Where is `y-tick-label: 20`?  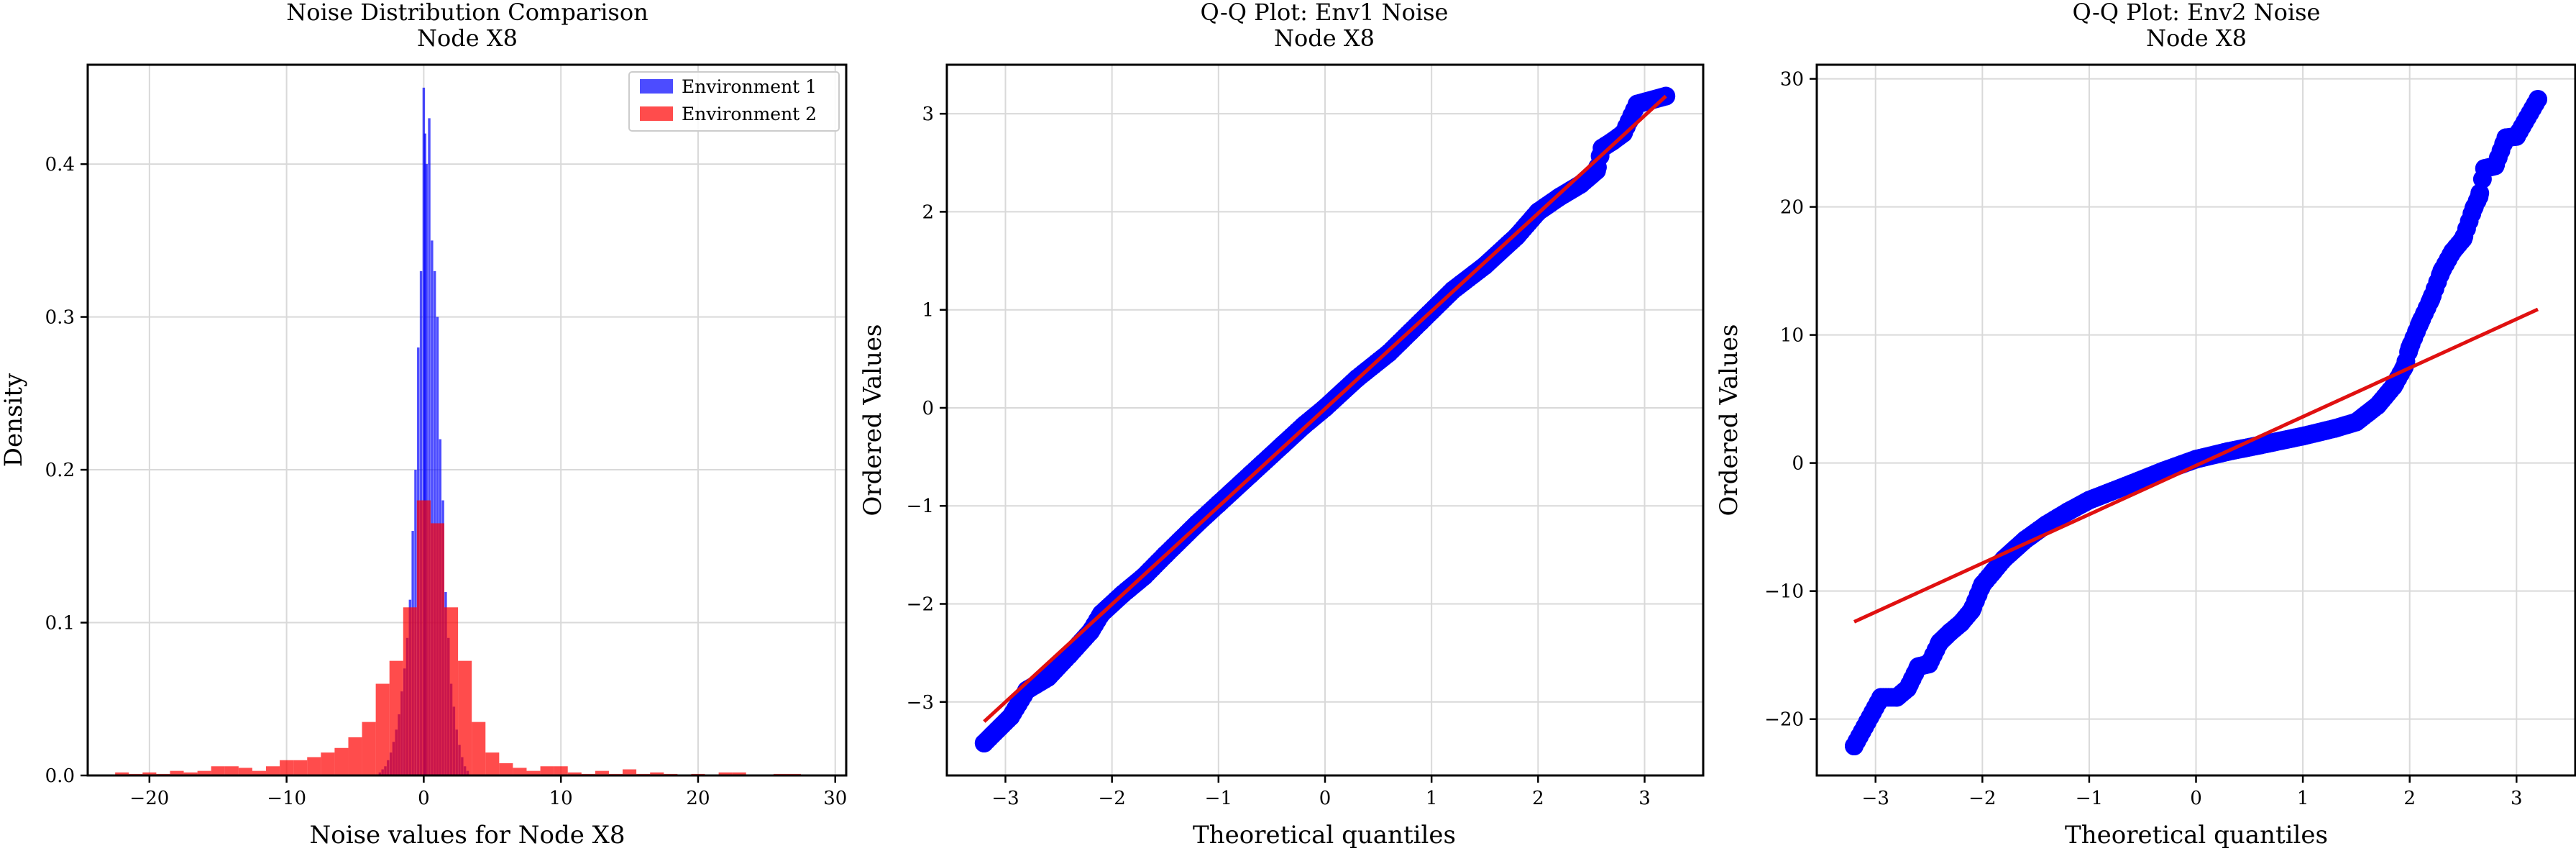 y-tick-label: 20 is located at coordinates (1792, 208).